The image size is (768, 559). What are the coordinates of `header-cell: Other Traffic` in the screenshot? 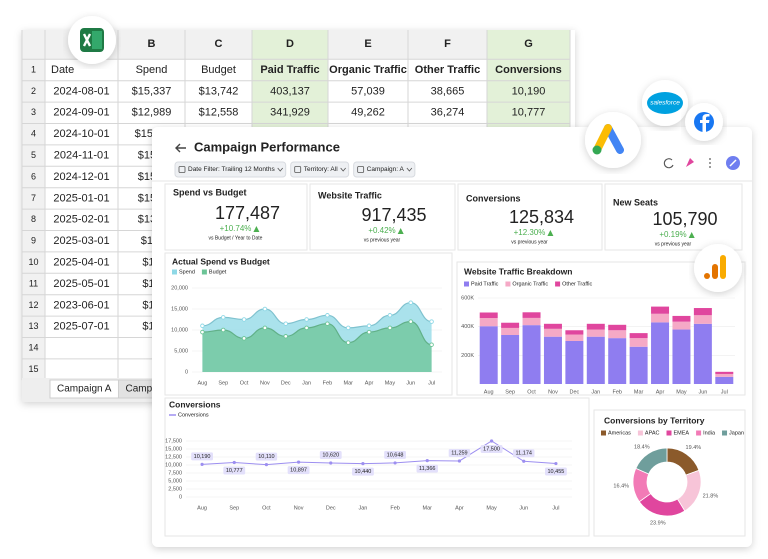 It's located at (447, 70).